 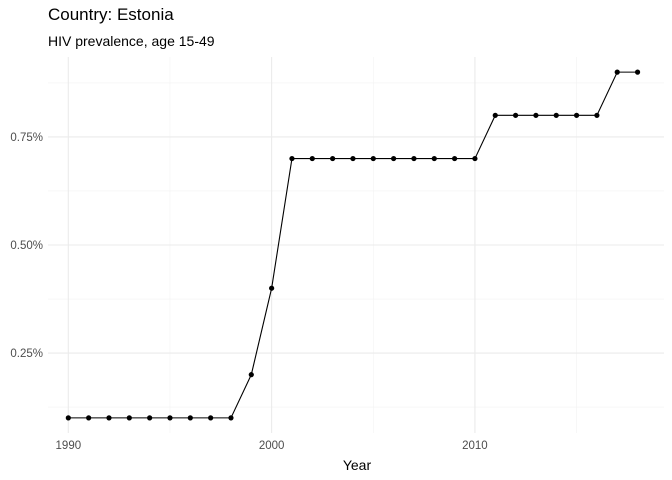 I want to click on y-tick-label: 0.25%, so click(x=26, y=354).